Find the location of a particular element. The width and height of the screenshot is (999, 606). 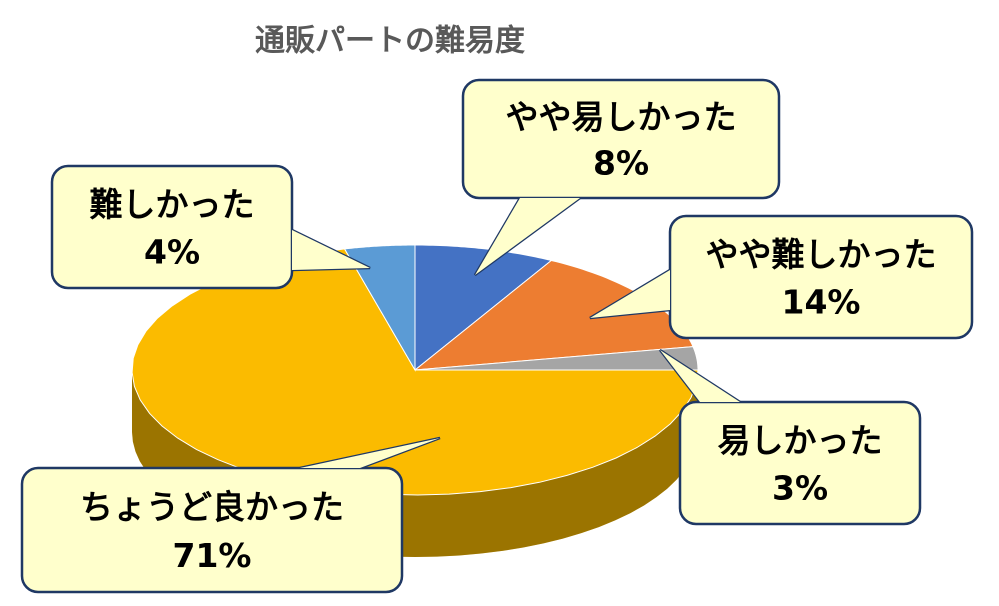

value-label: 14% is located at coordinates (821, 301).